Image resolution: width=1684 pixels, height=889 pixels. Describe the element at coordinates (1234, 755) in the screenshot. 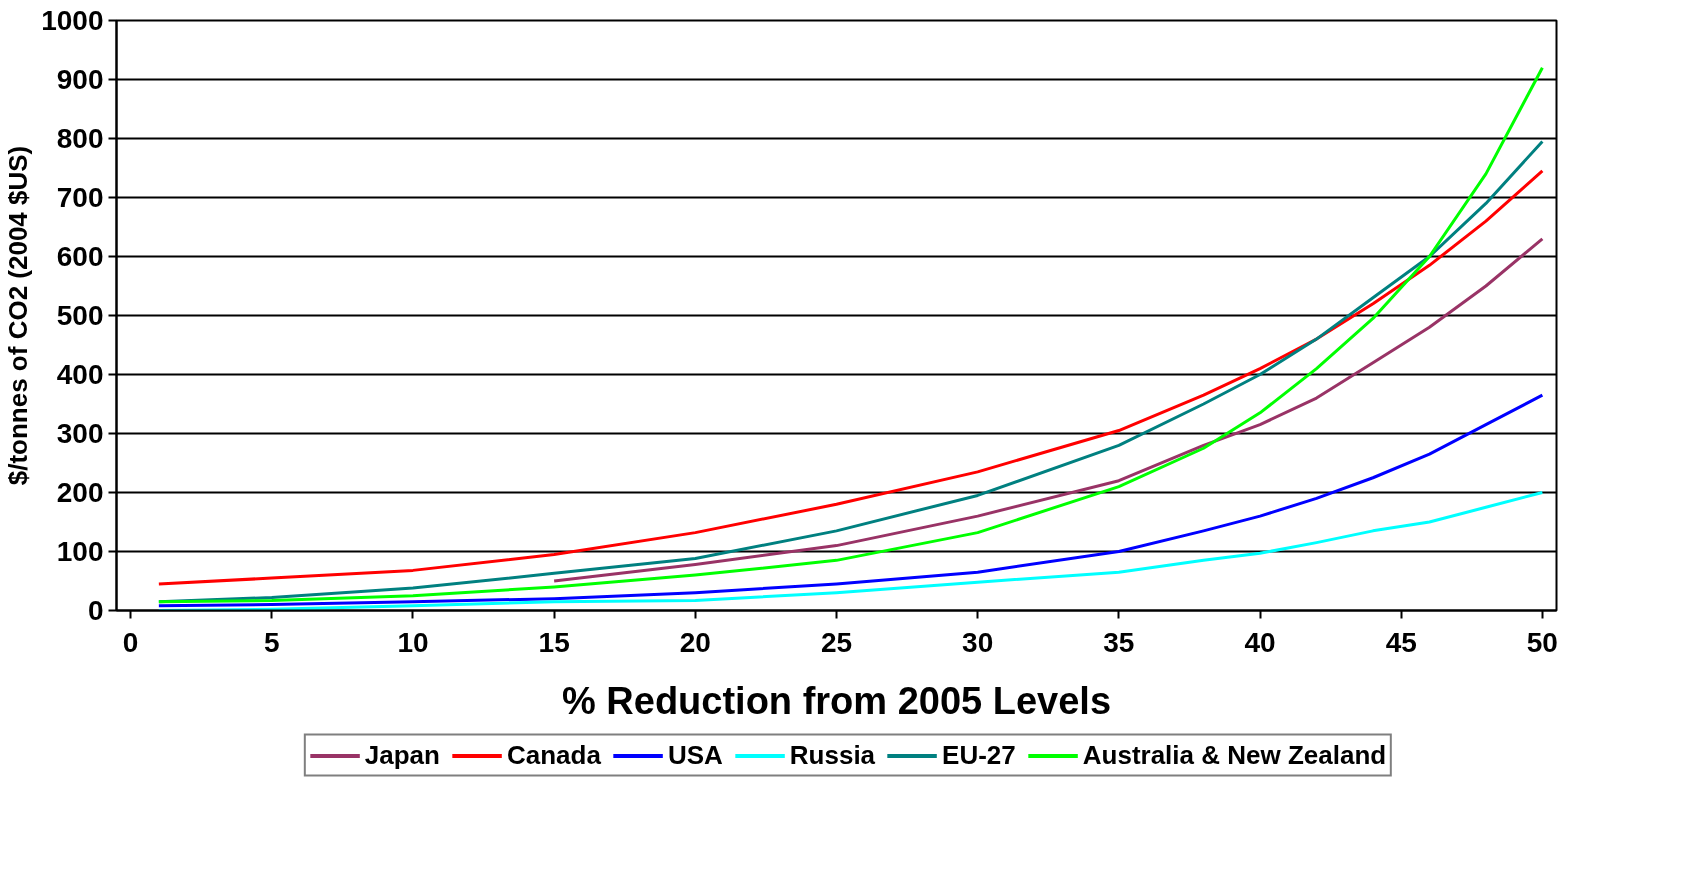

I see `legend-label: Australia & New Zealand` at that location.